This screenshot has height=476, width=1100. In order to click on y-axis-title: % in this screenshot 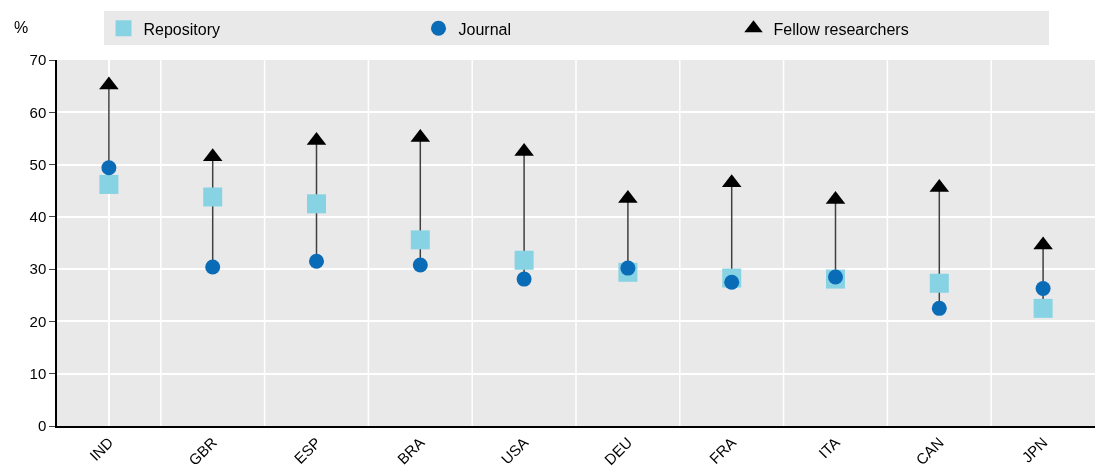, I will do `click(21, 27)`.